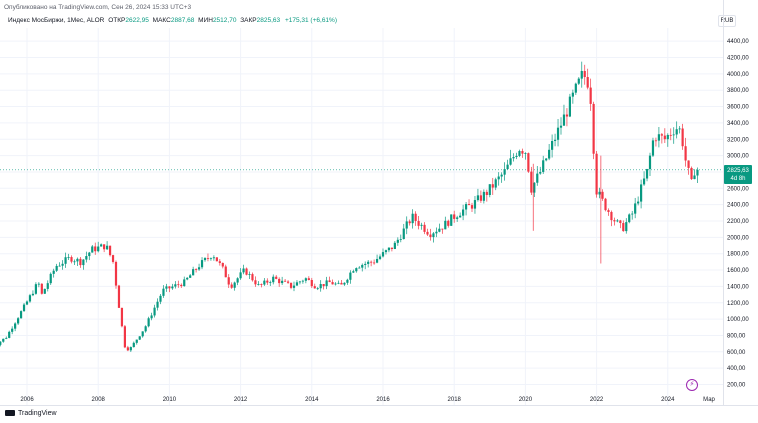 The image size is (758, 423). I want to click on high-label: МАКС, so click(161, 20).